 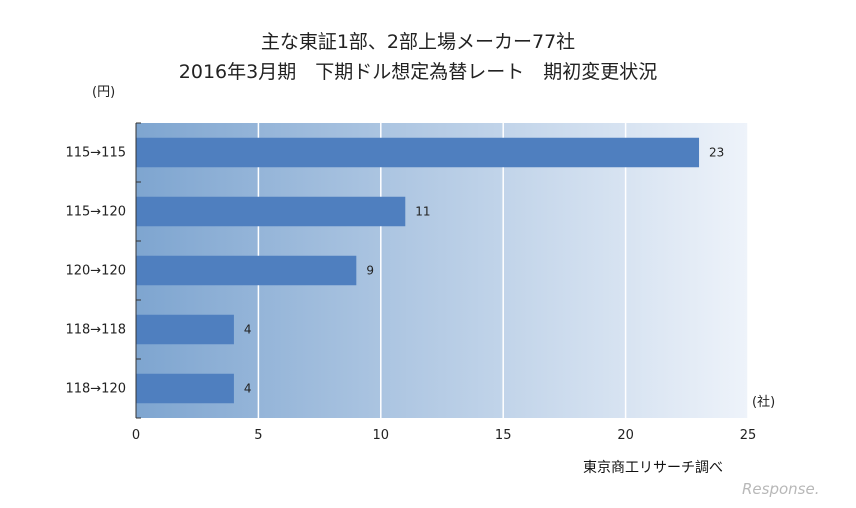 I want to click on y-category-label: 118→118, so click(x=95, y=330).